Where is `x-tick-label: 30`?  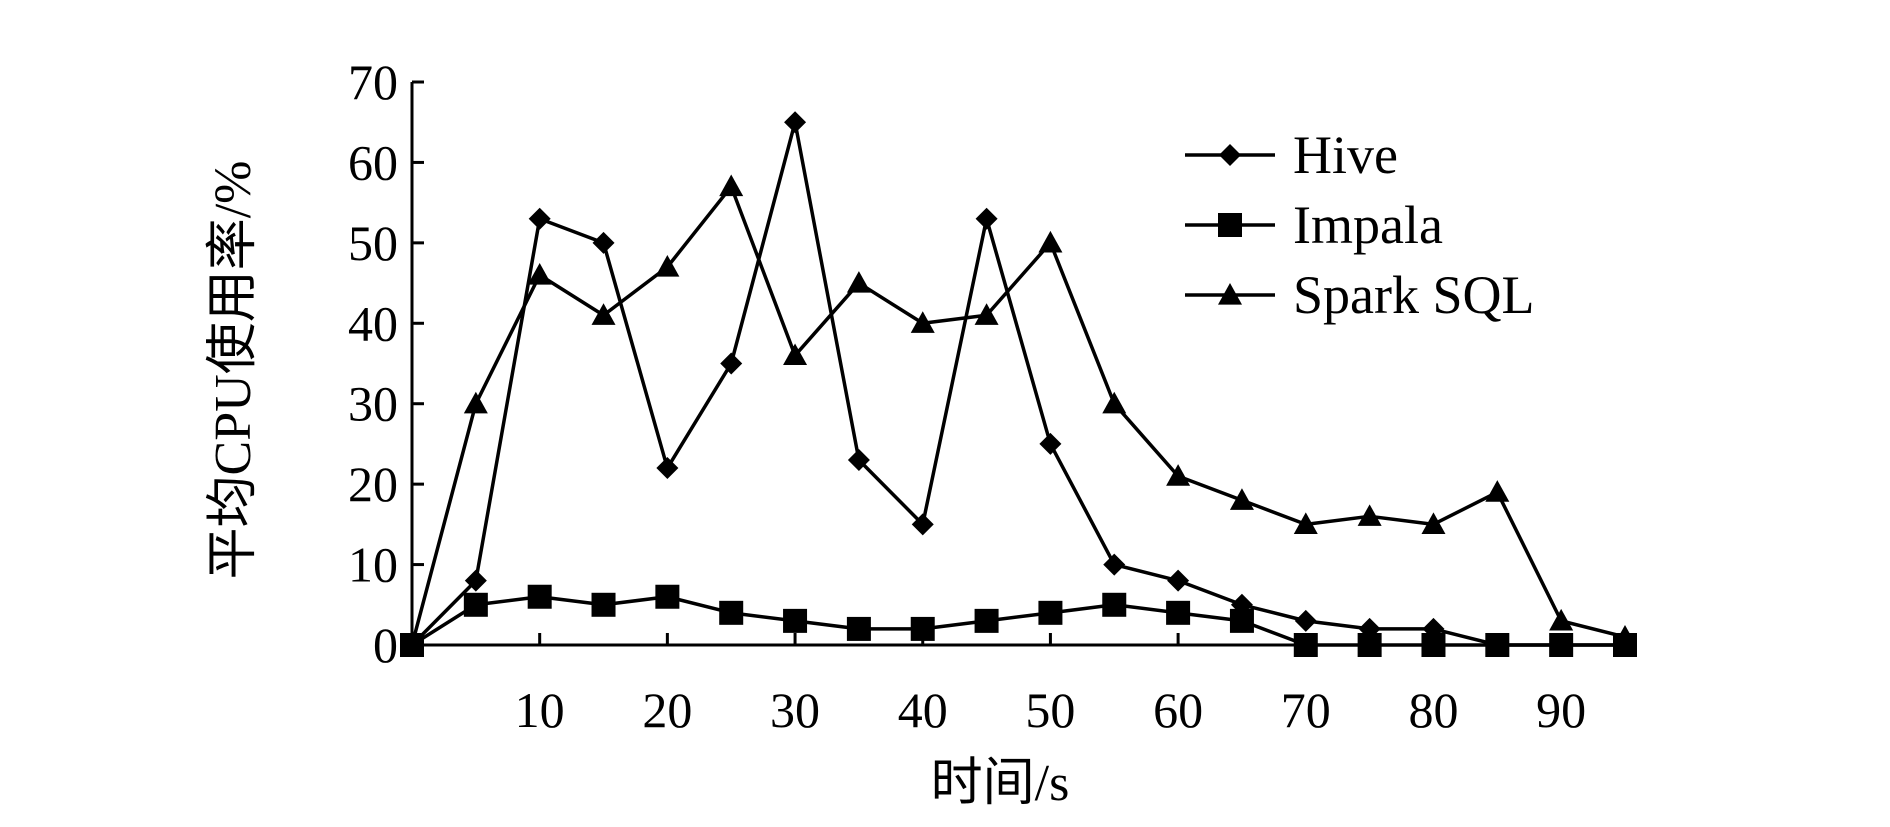 x-tick-label: 30 is located at coordinates (795, 710).